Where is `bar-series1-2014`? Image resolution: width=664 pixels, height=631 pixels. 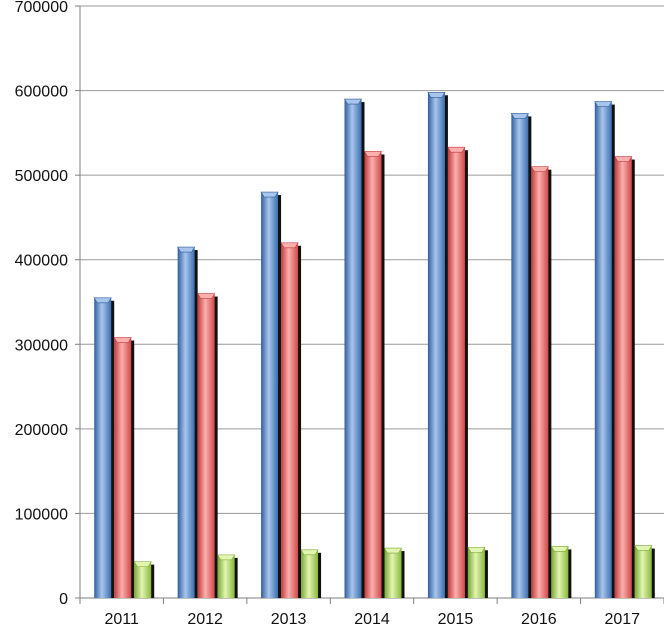 bar-series1-2014 is located at coordinates (354, 348).